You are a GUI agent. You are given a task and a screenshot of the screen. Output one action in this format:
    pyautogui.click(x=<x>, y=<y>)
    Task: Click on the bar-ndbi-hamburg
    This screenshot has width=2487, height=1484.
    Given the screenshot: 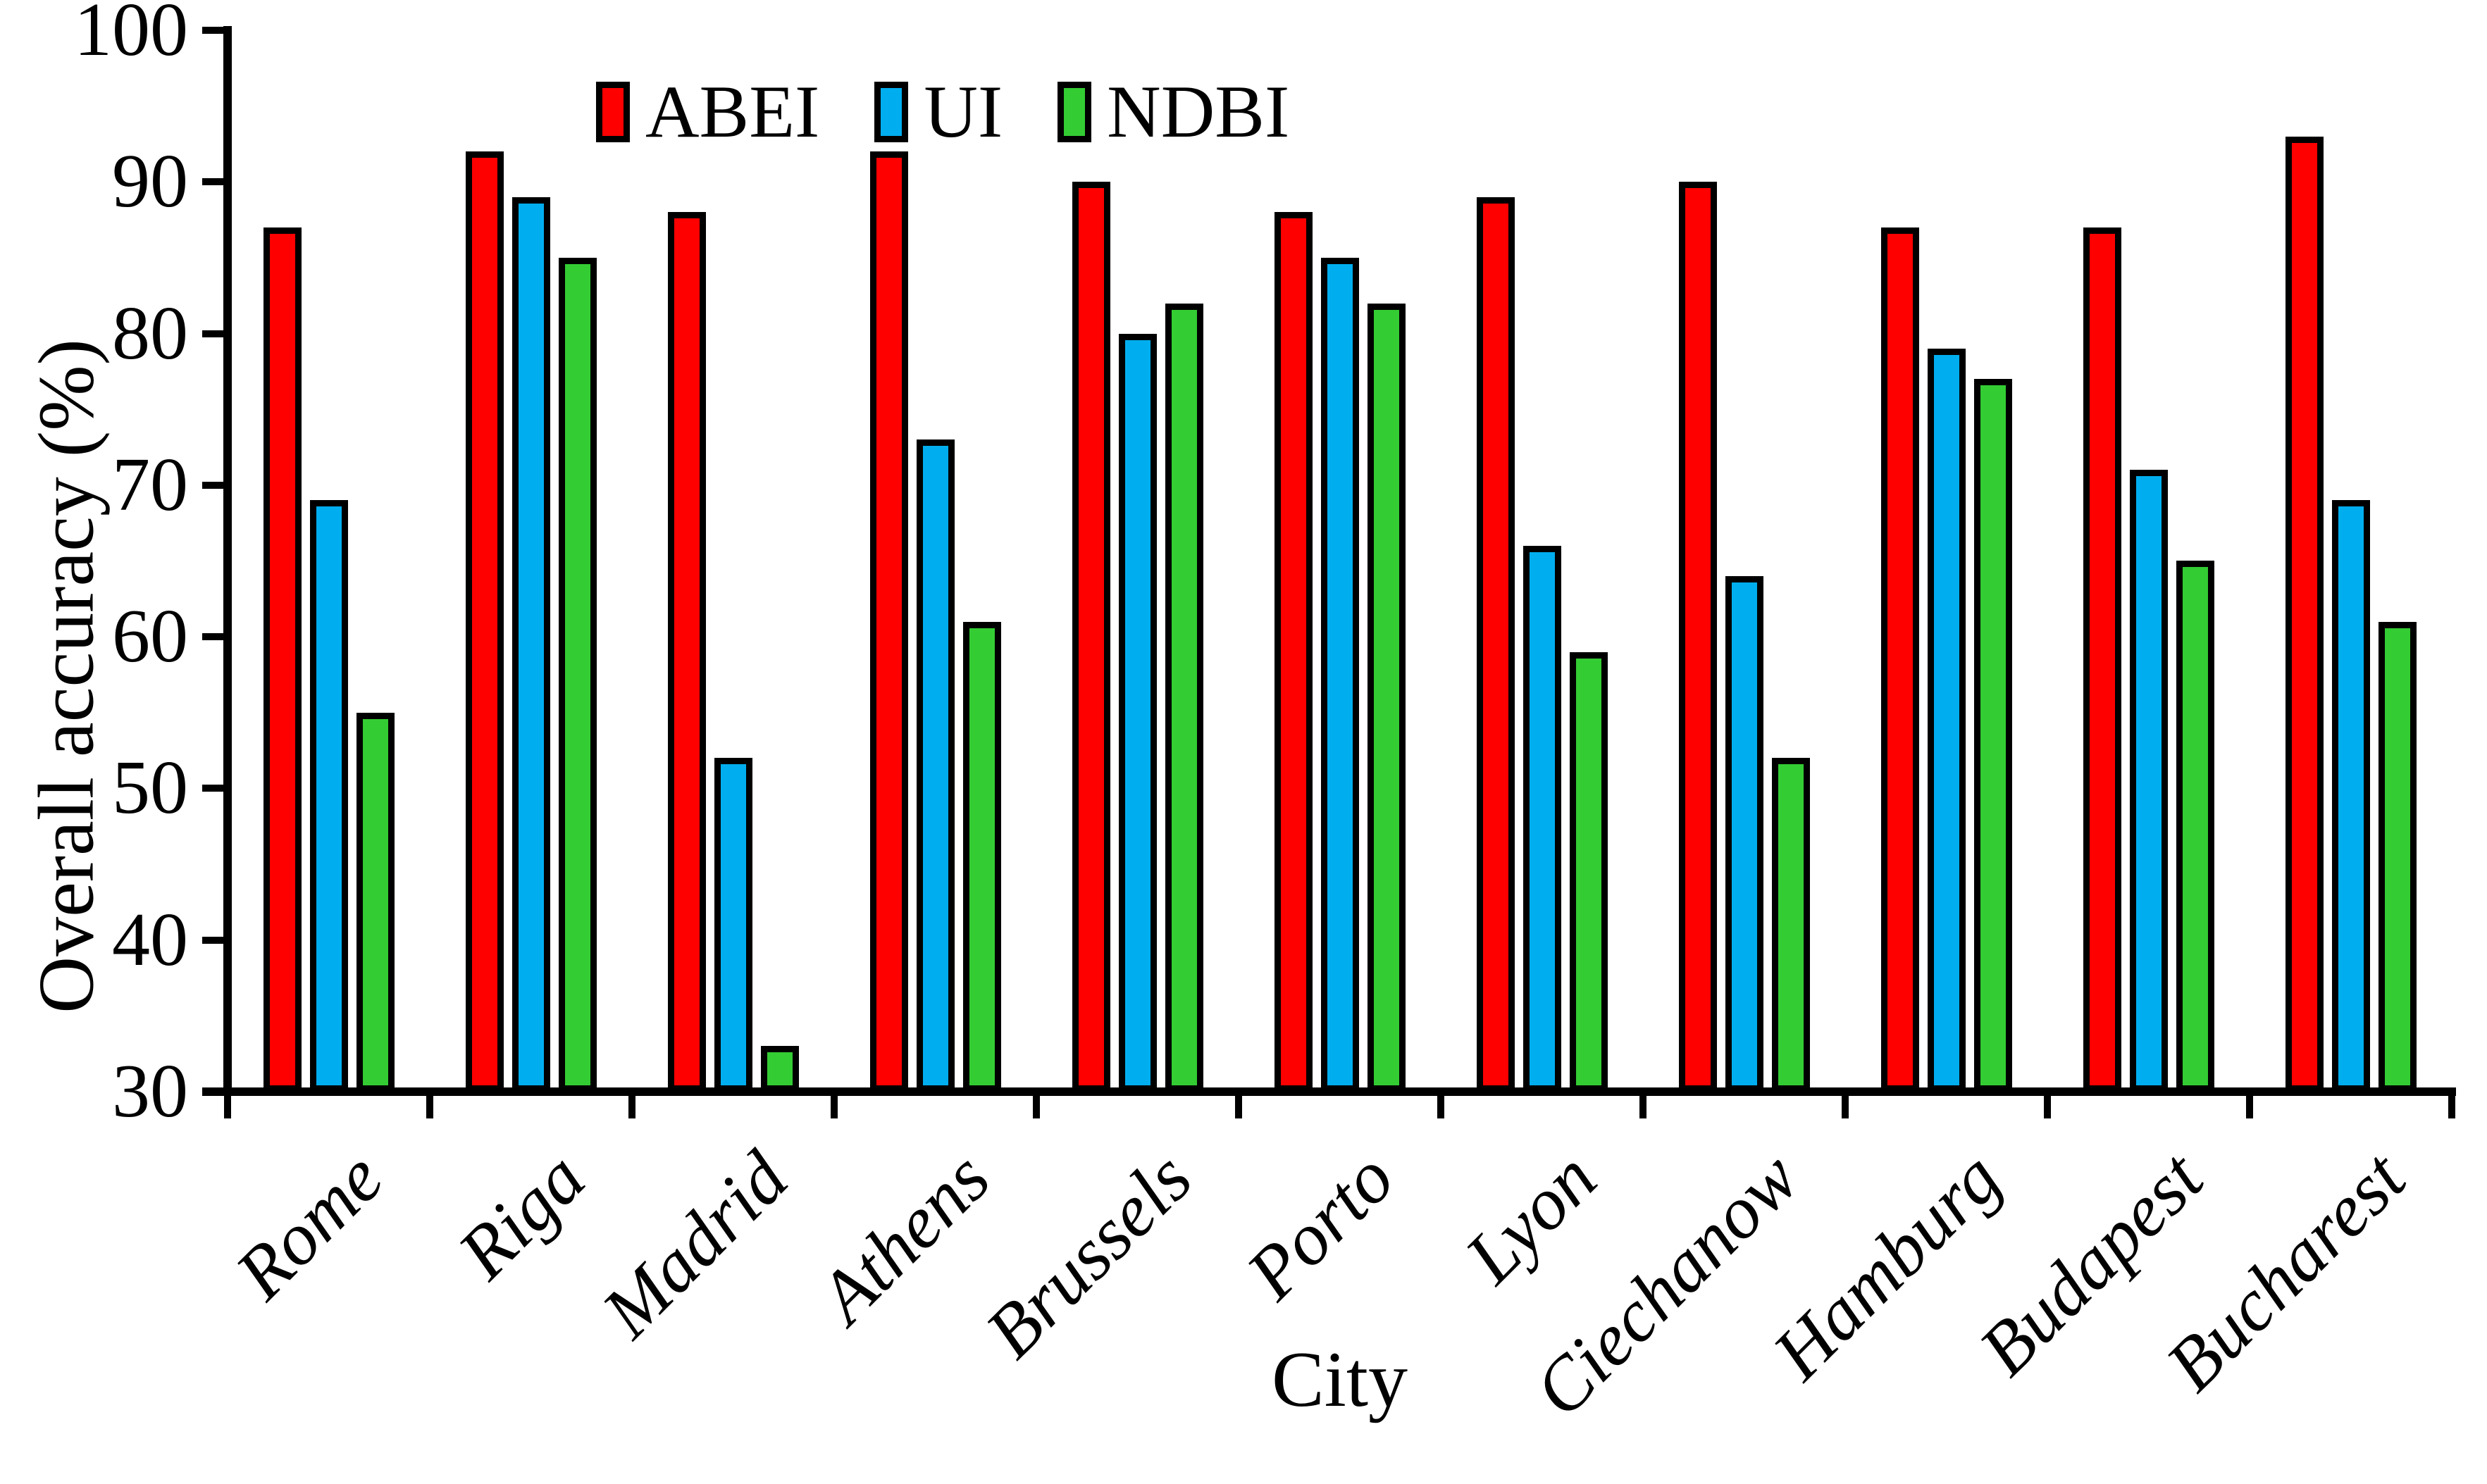 What is the action you would take?
    pyautogui.click(x=1992, y=735)
    